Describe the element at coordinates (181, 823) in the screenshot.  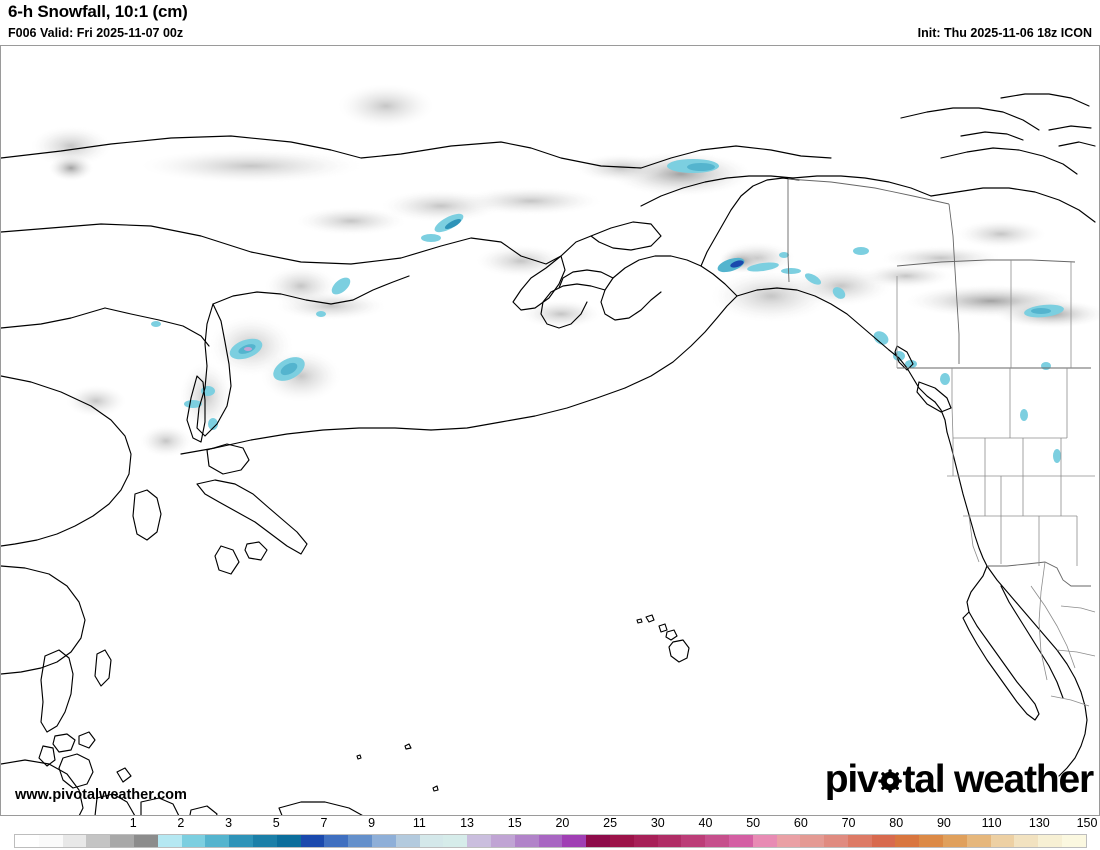
I see `colorbar-tick: 2` at that location.